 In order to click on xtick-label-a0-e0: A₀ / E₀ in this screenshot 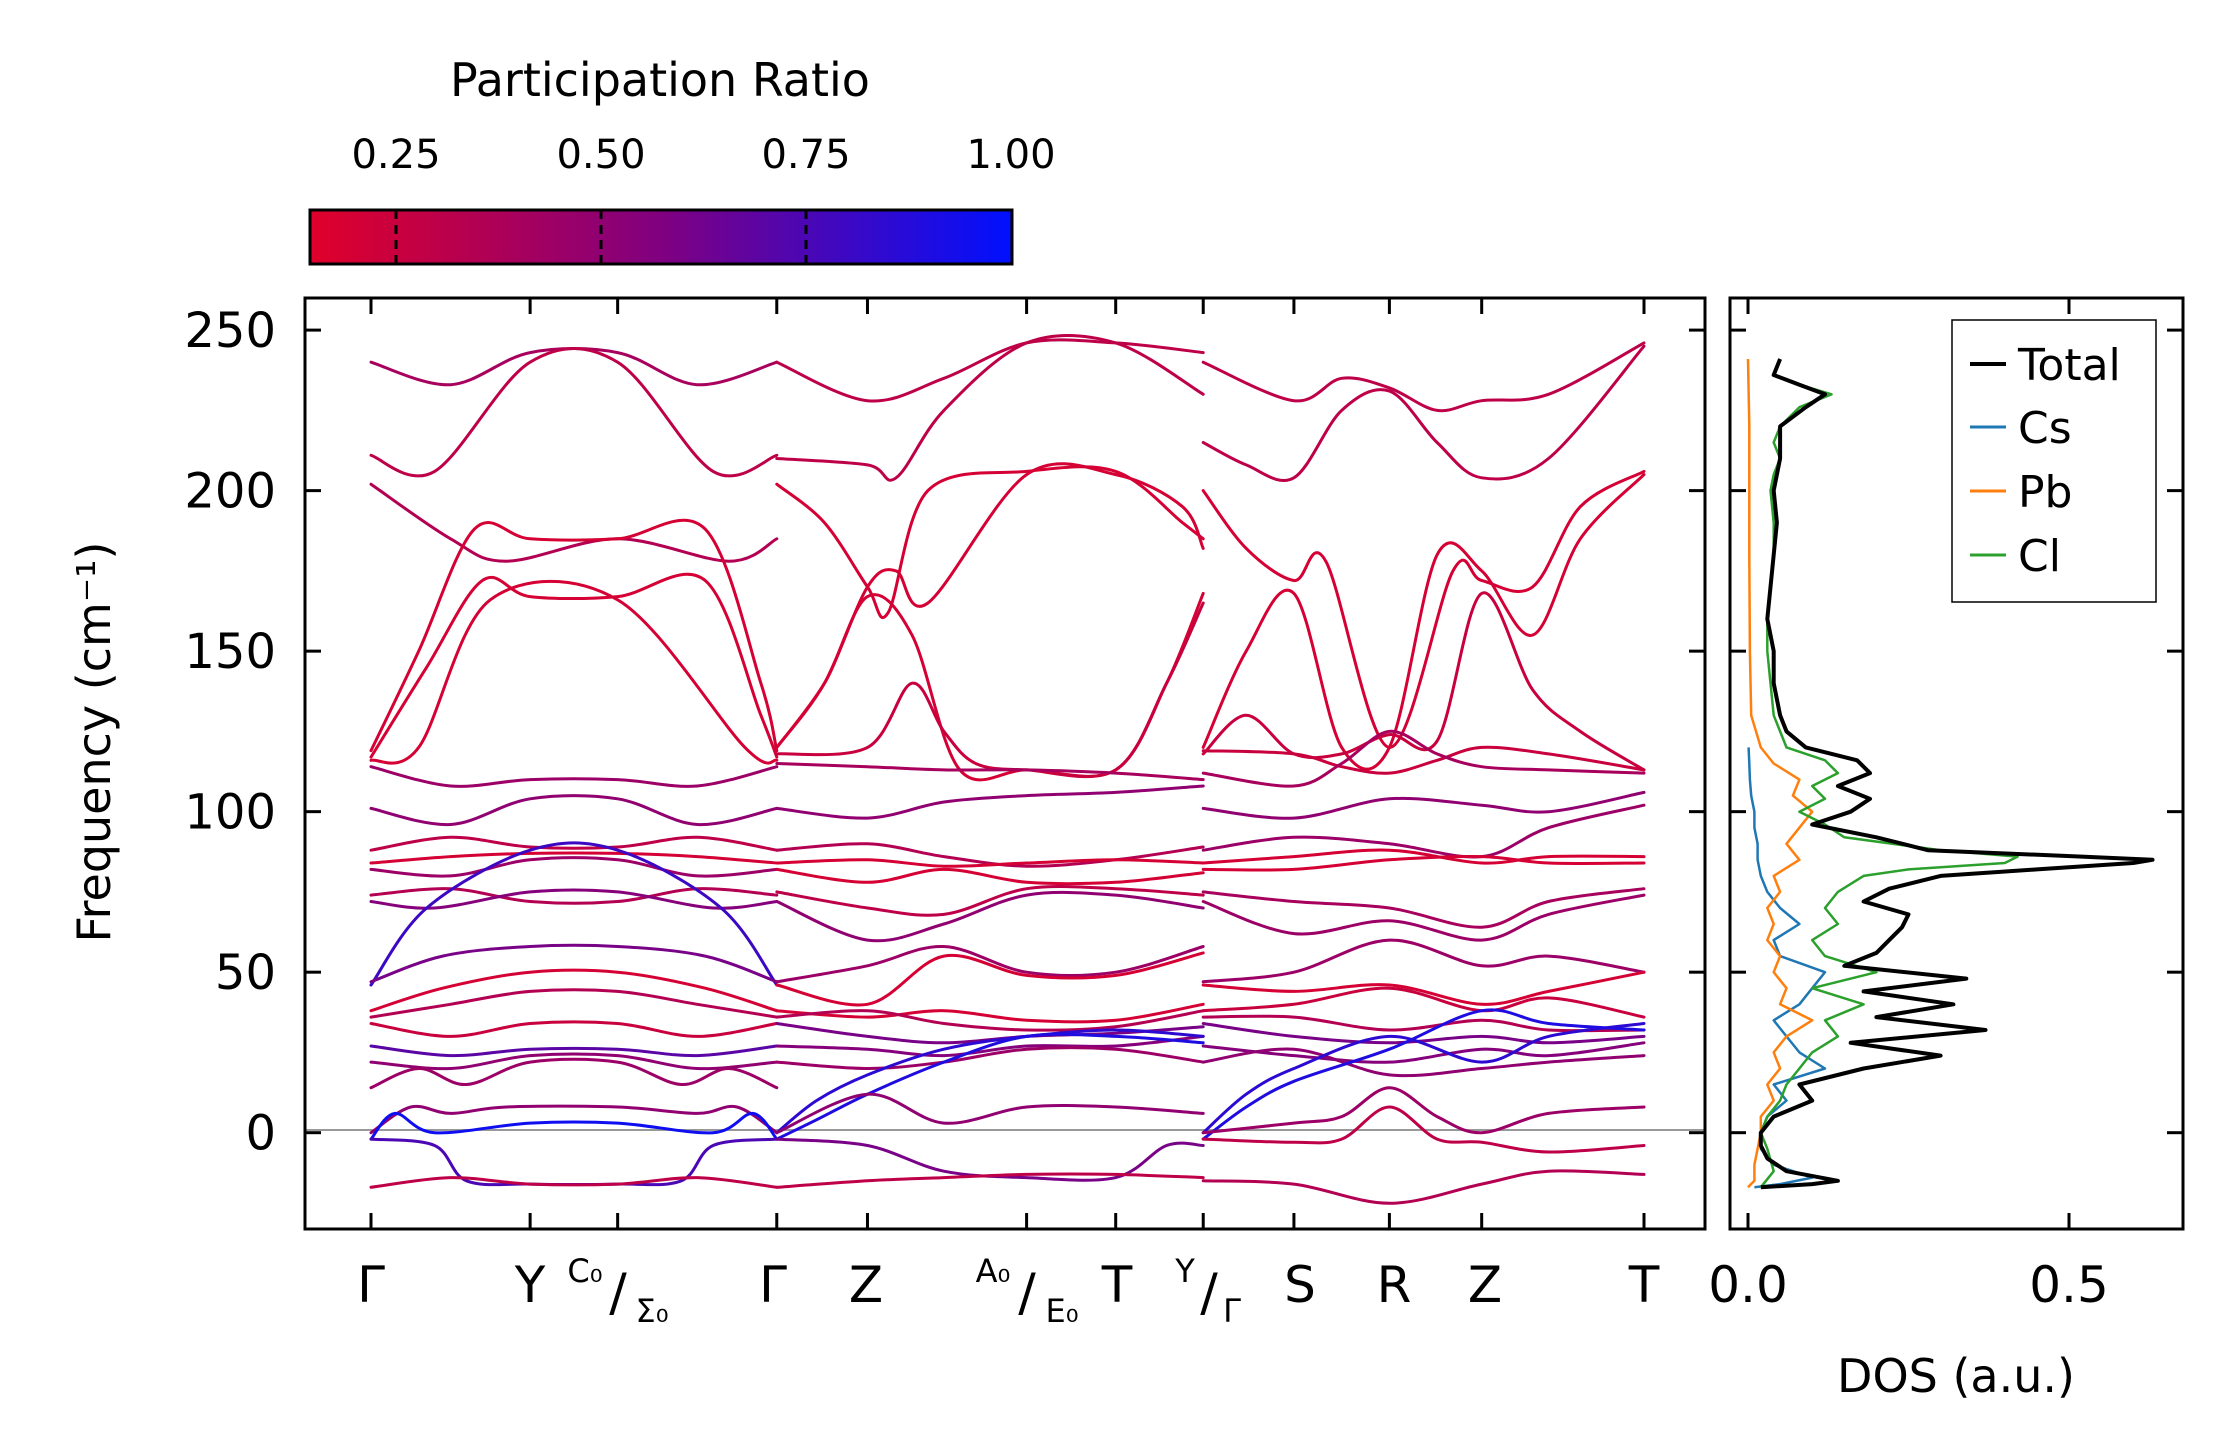, I will do `click(1027, 1291)`.